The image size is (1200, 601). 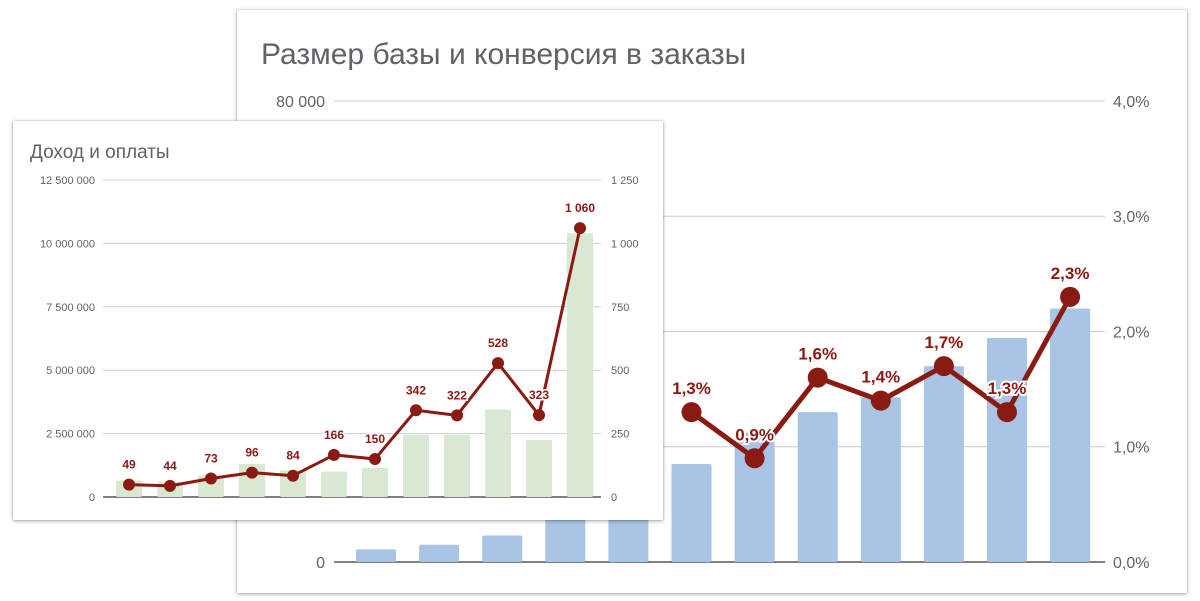 I want to click on data-label: 2,3%, so click(x=1070, y=273).